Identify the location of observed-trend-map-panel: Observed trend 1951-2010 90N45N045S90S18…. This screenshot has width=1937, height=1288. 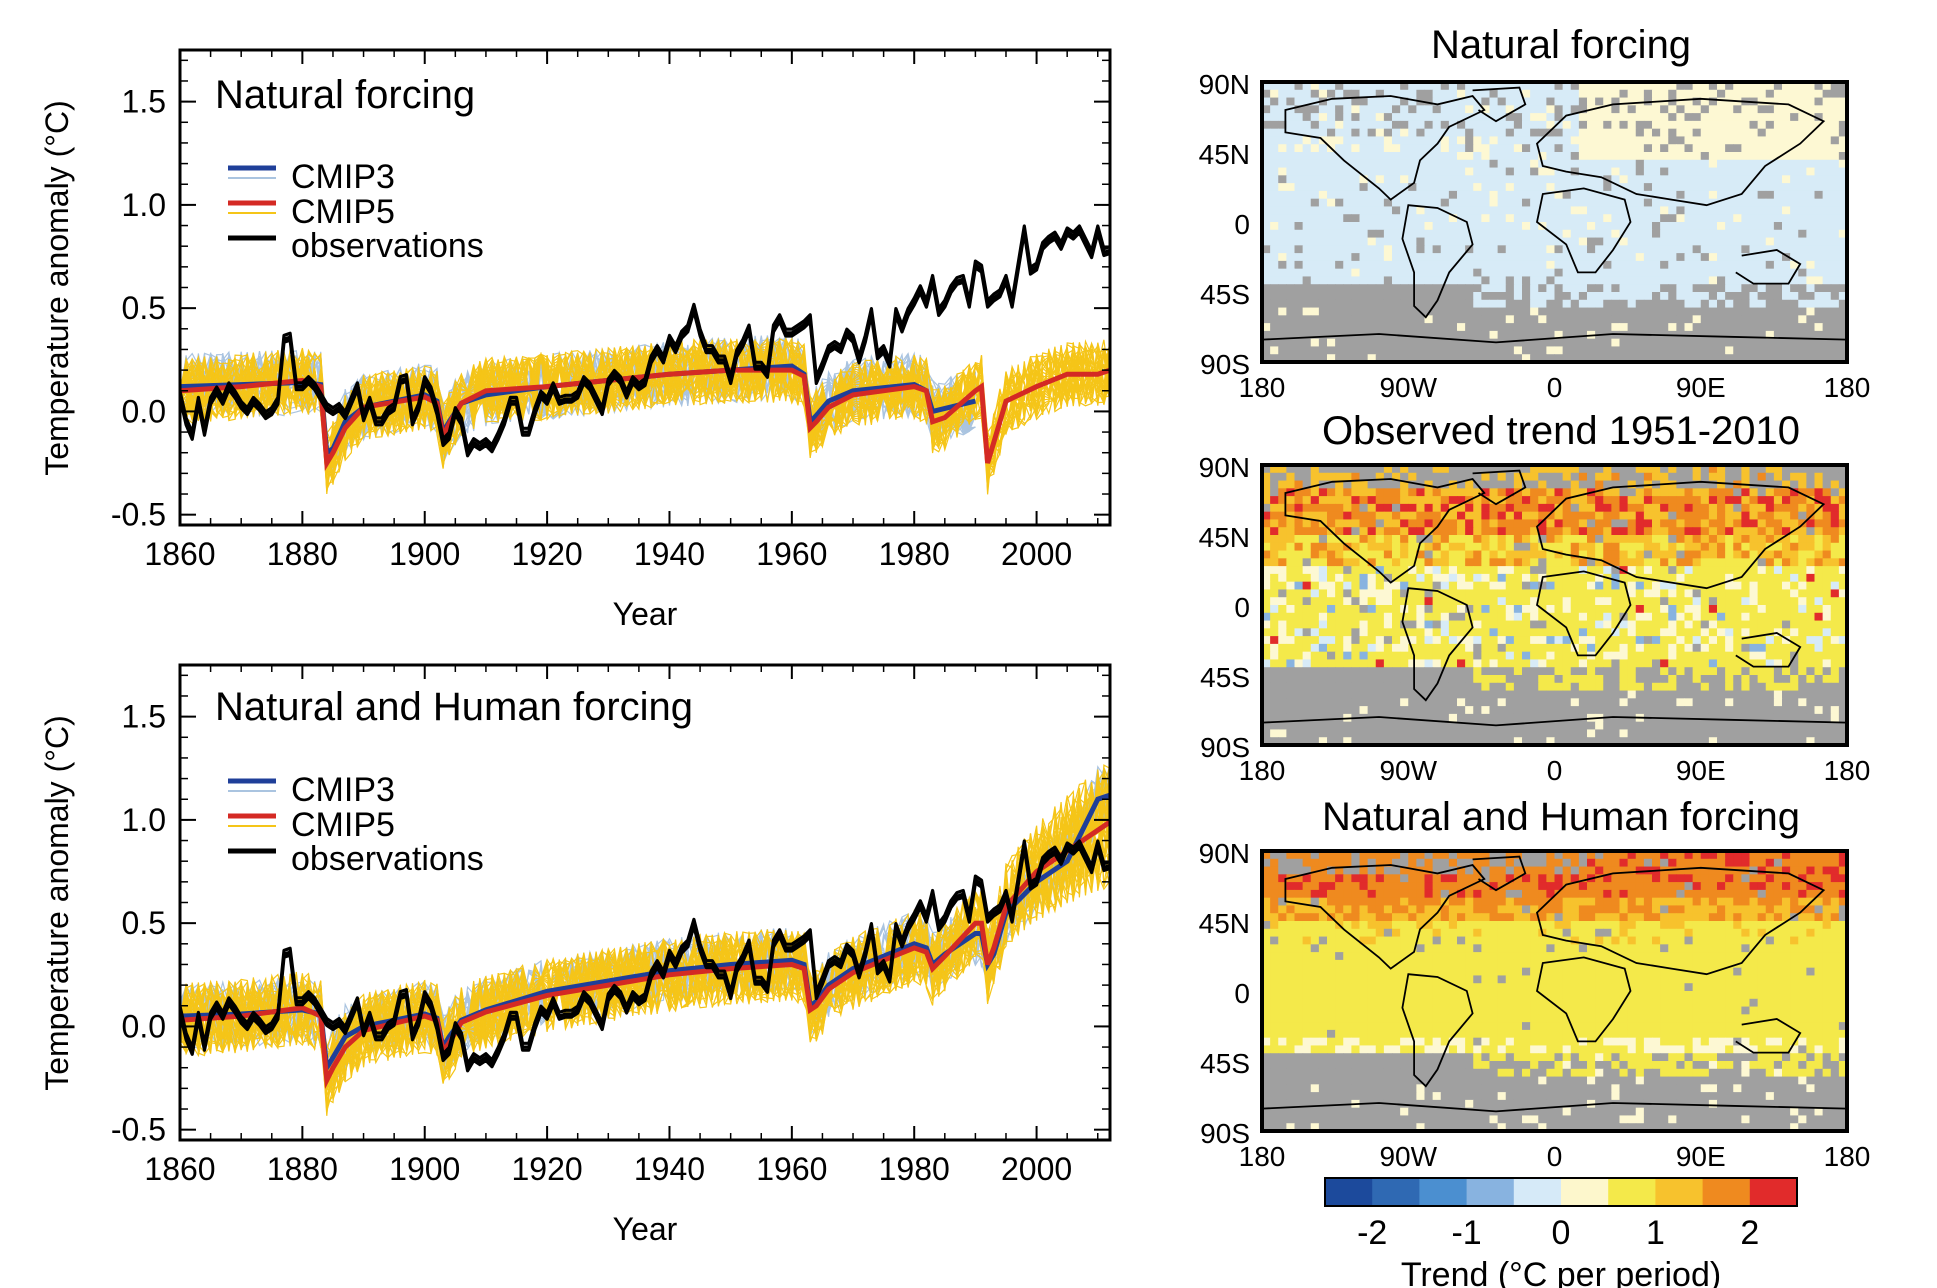
(1535, 597).